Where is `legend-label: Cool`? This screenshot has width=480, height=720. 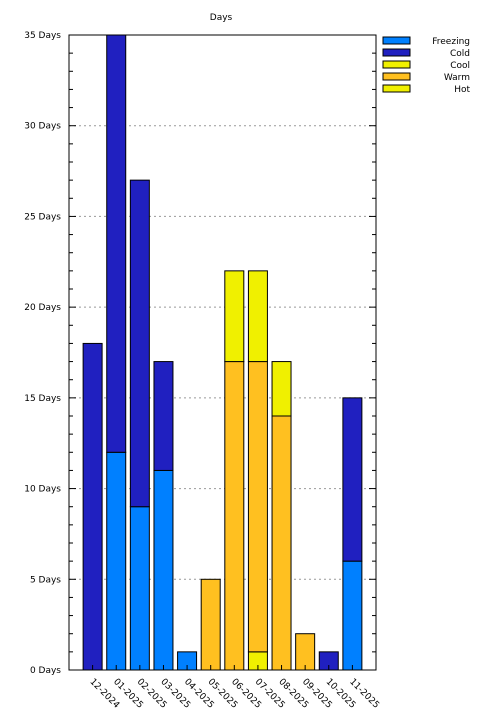 legend-label: Cool is located at coordinates (460, 66).